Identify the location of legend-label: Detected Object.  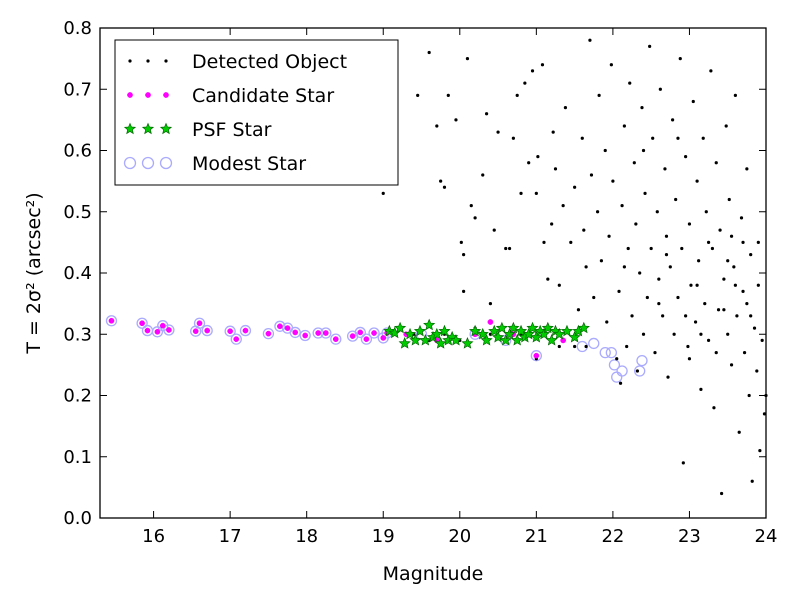
(269, 62).